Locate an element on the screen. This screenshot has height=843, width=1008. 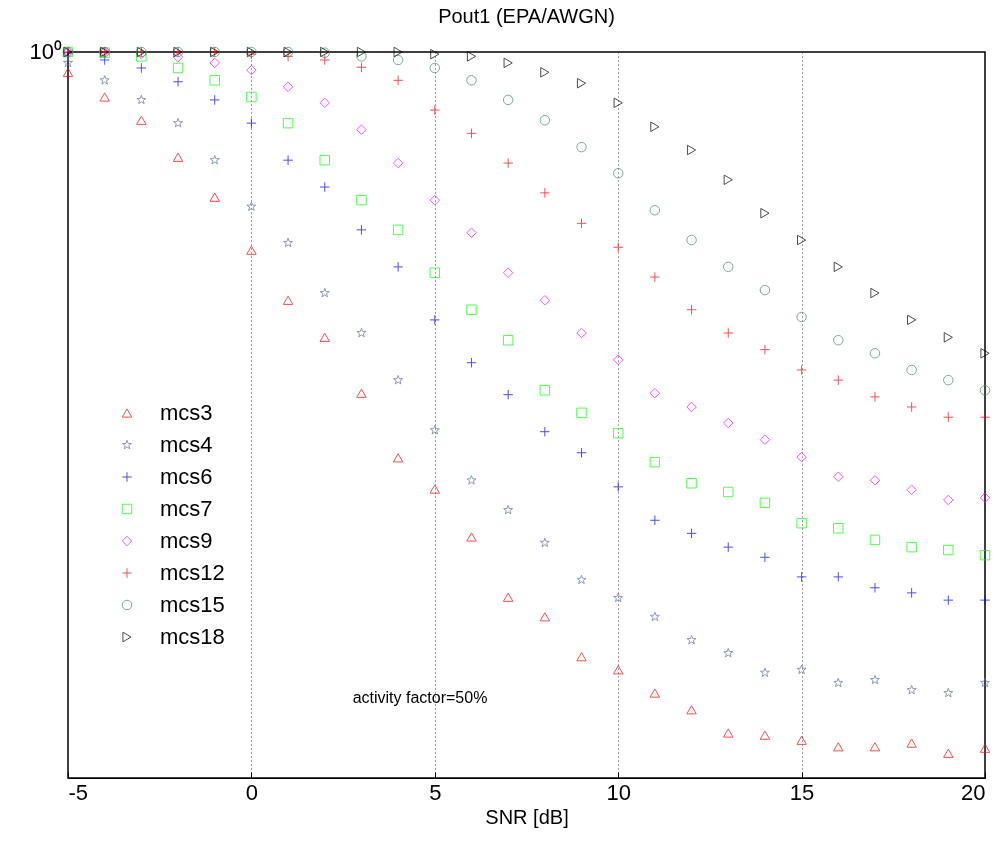
legend-label: mcs3 is located at coordinates (186, 412).